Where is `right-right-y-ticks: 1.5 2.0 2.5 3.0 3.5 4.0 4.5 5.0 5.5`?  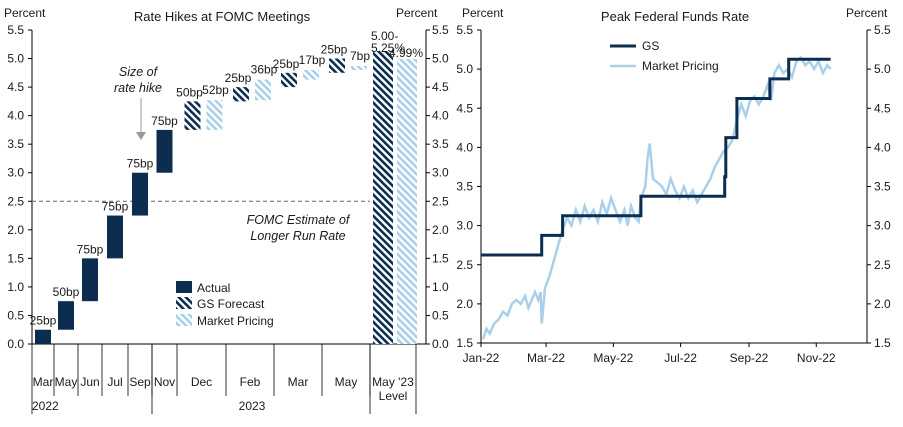
right-right-y-ticks: 1.5 2.0 2.5 3.0 3.5 4.0 4.5 5.0 5.5 is located at coordinates (879, 186).